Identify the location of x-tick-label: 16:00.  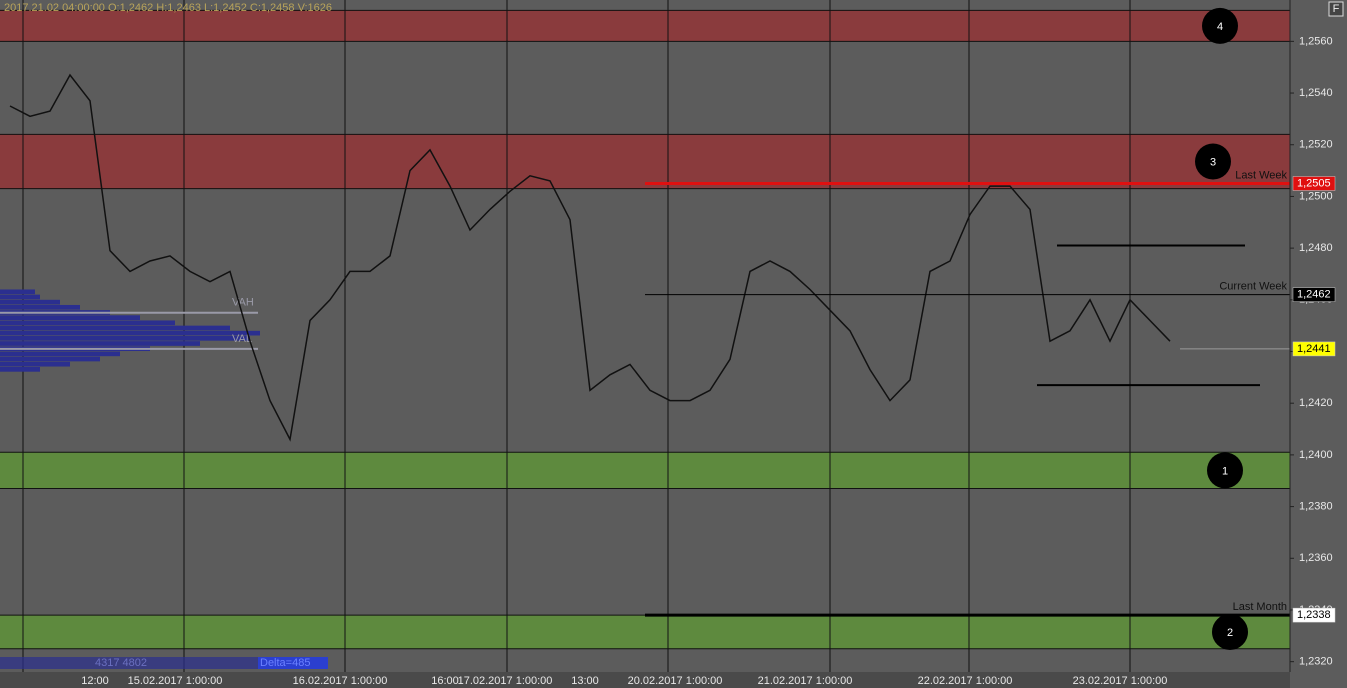
(445, 681).